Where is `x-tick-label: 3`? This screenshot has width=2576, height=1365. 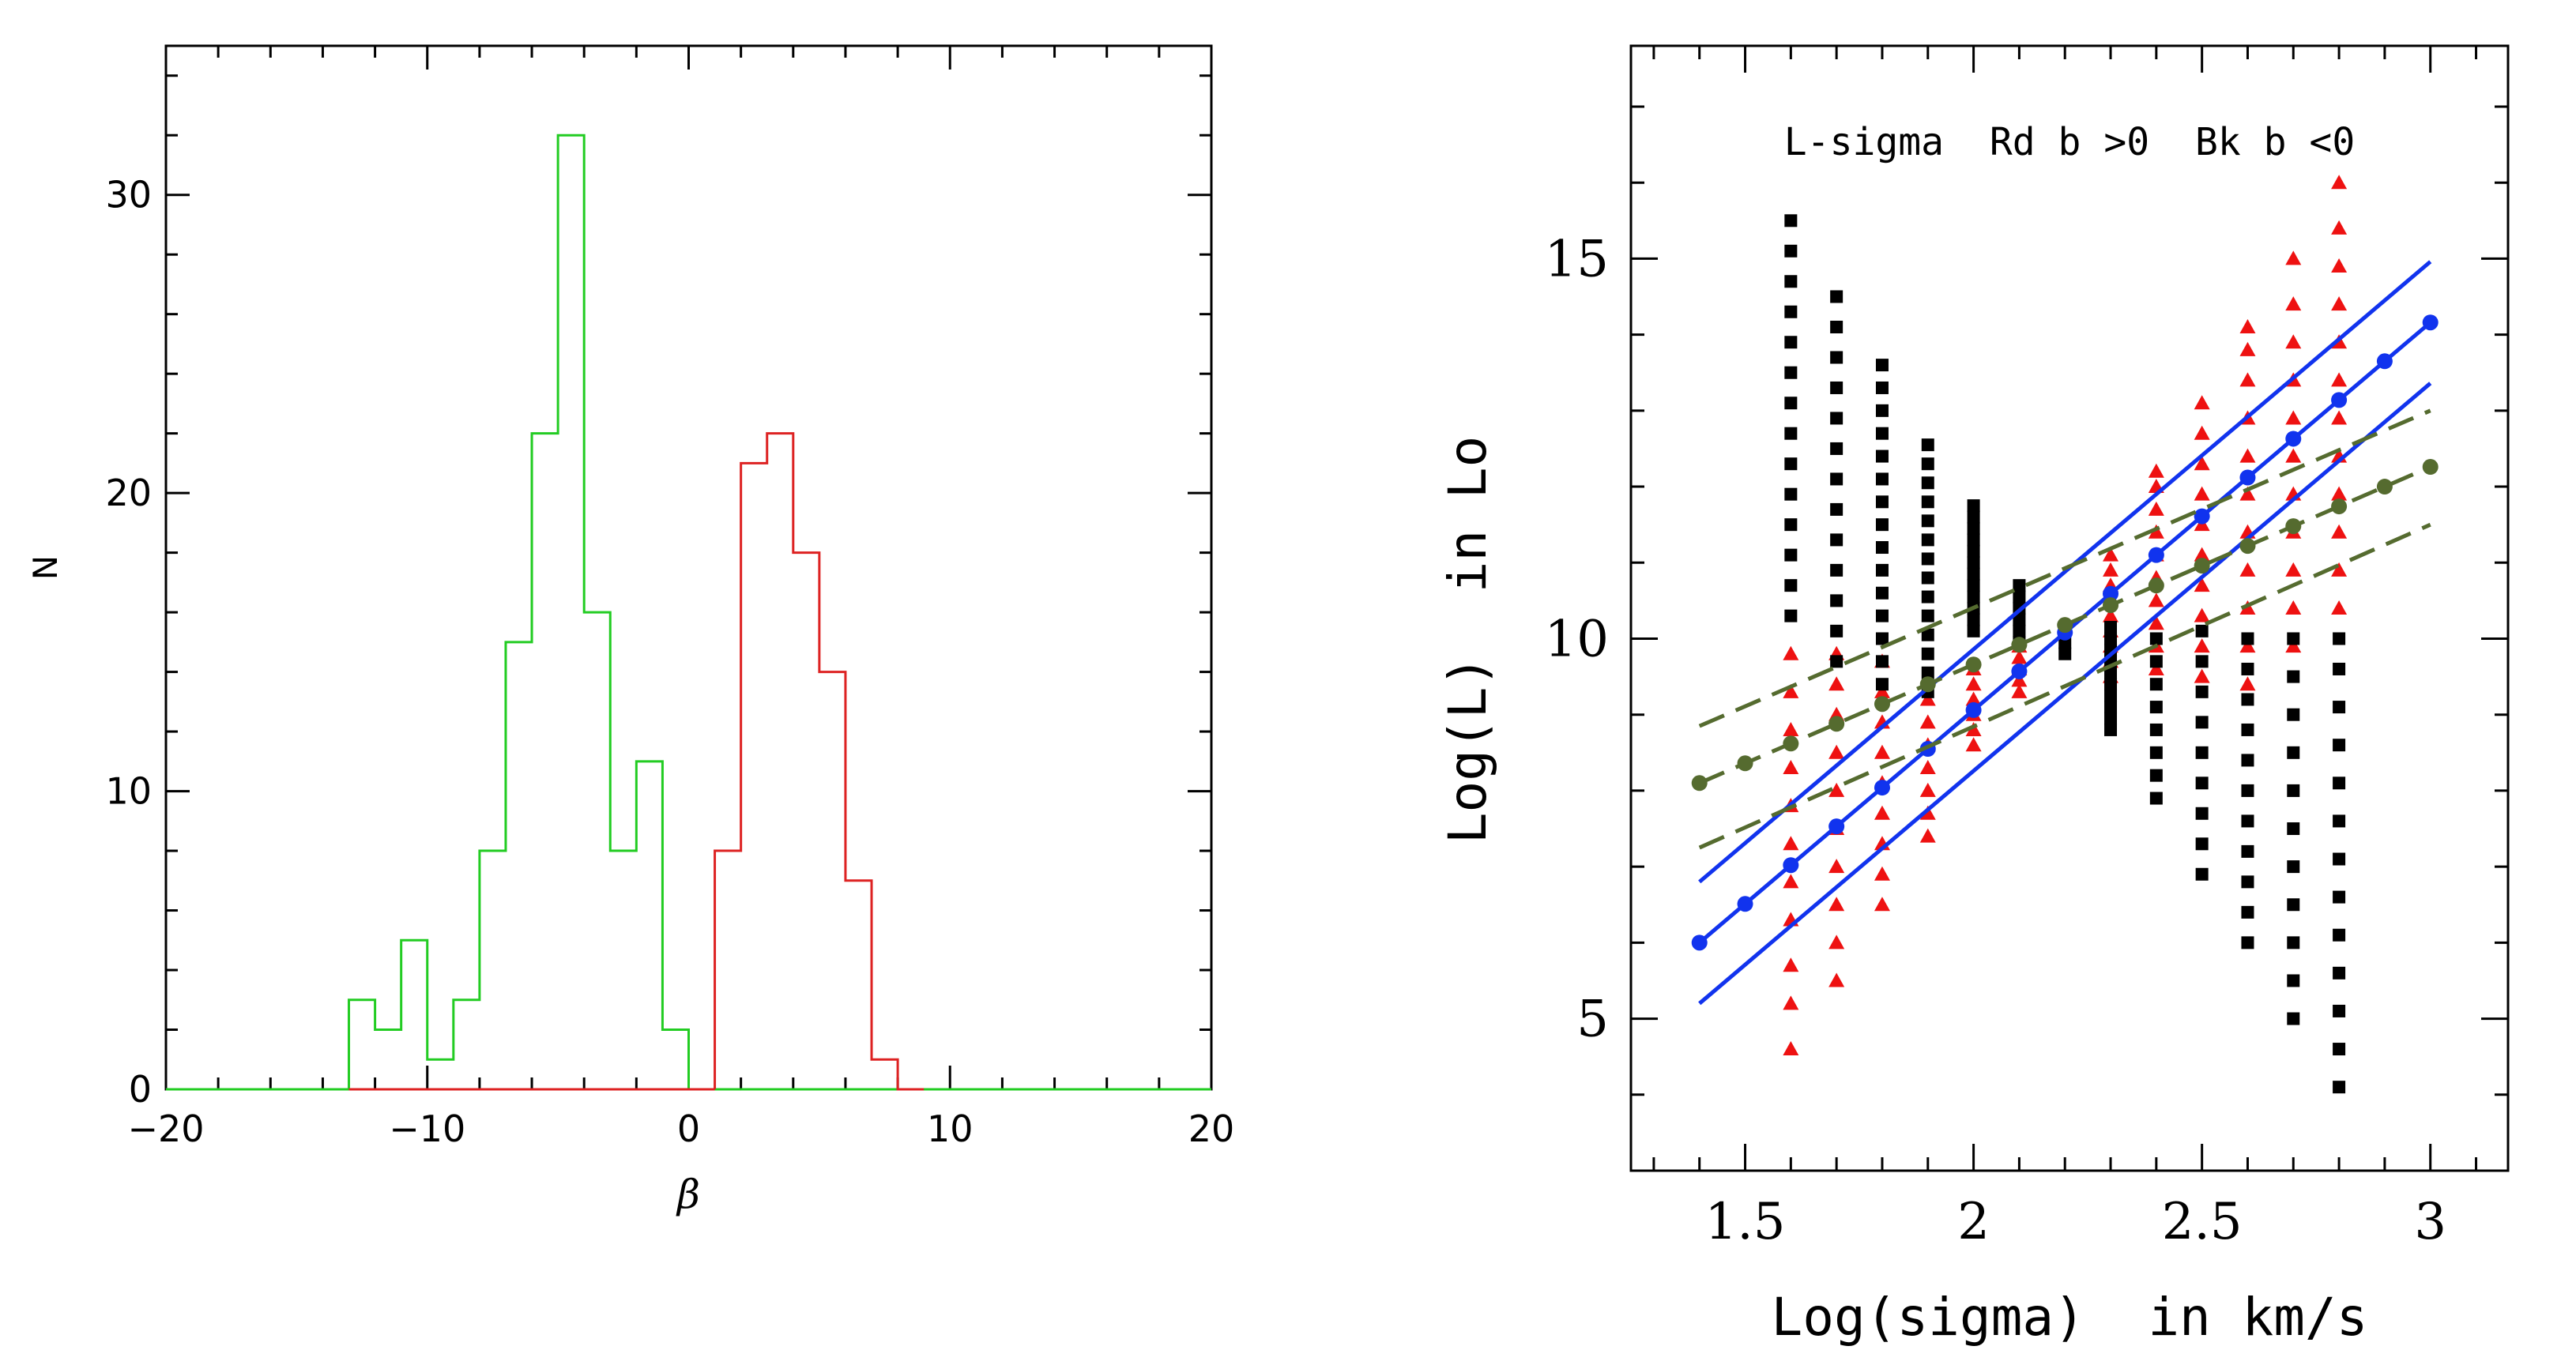
x-tick-label: 3 is located at coordinates (2430, 1222).